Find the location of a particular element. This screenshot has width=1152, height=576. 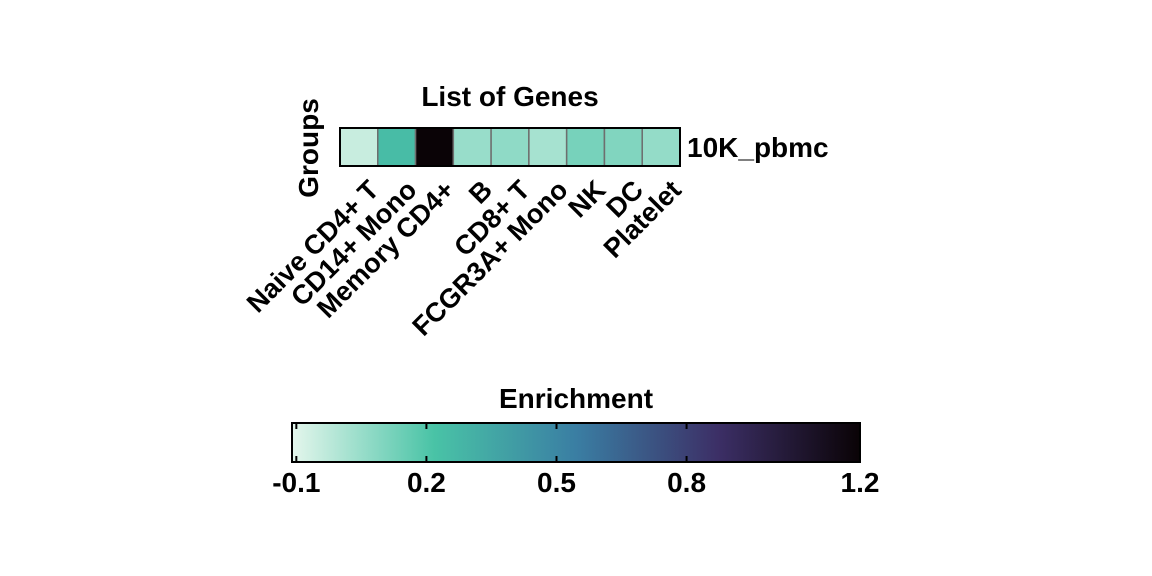

heatmap-cells is located at coordinates (510, 147).